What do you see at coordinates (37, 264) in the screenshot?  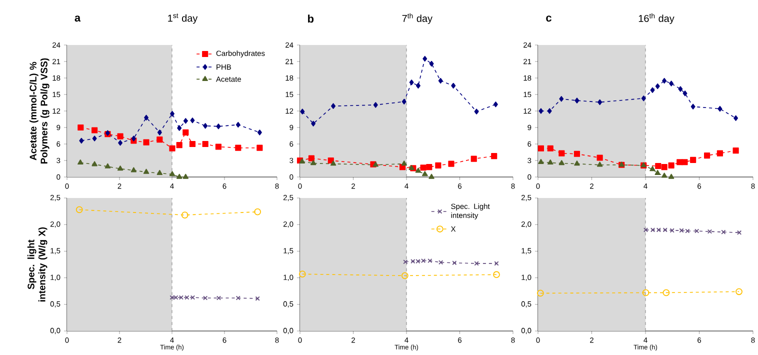 I see `y-axis-title: Spec. light intensity (W/g X)` at bounding box center [37, 264].